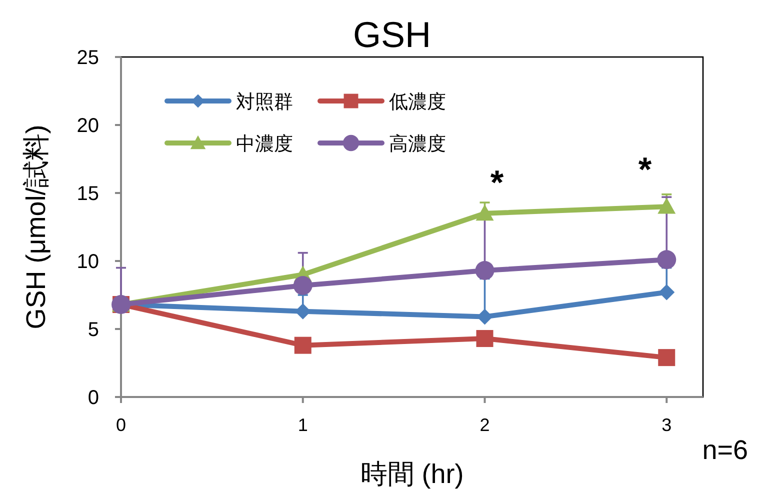  Describe the element at coordinates (303, 425) in the screenshot. I see `x-tick-label: 1` at that location.